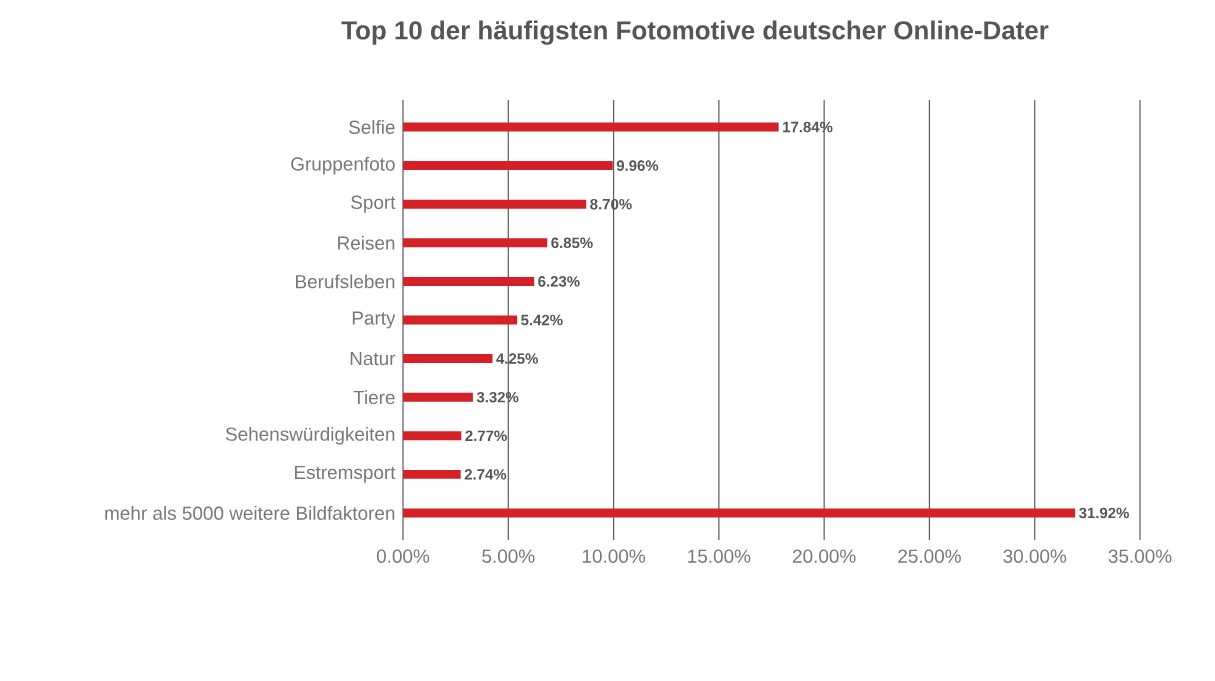 The height and width of the screenshot is (681, 1215). What do you see at coordinates (542, 320) in the screenshot?
I see `data-label: 5.42%` at bounding box center [542, 320].